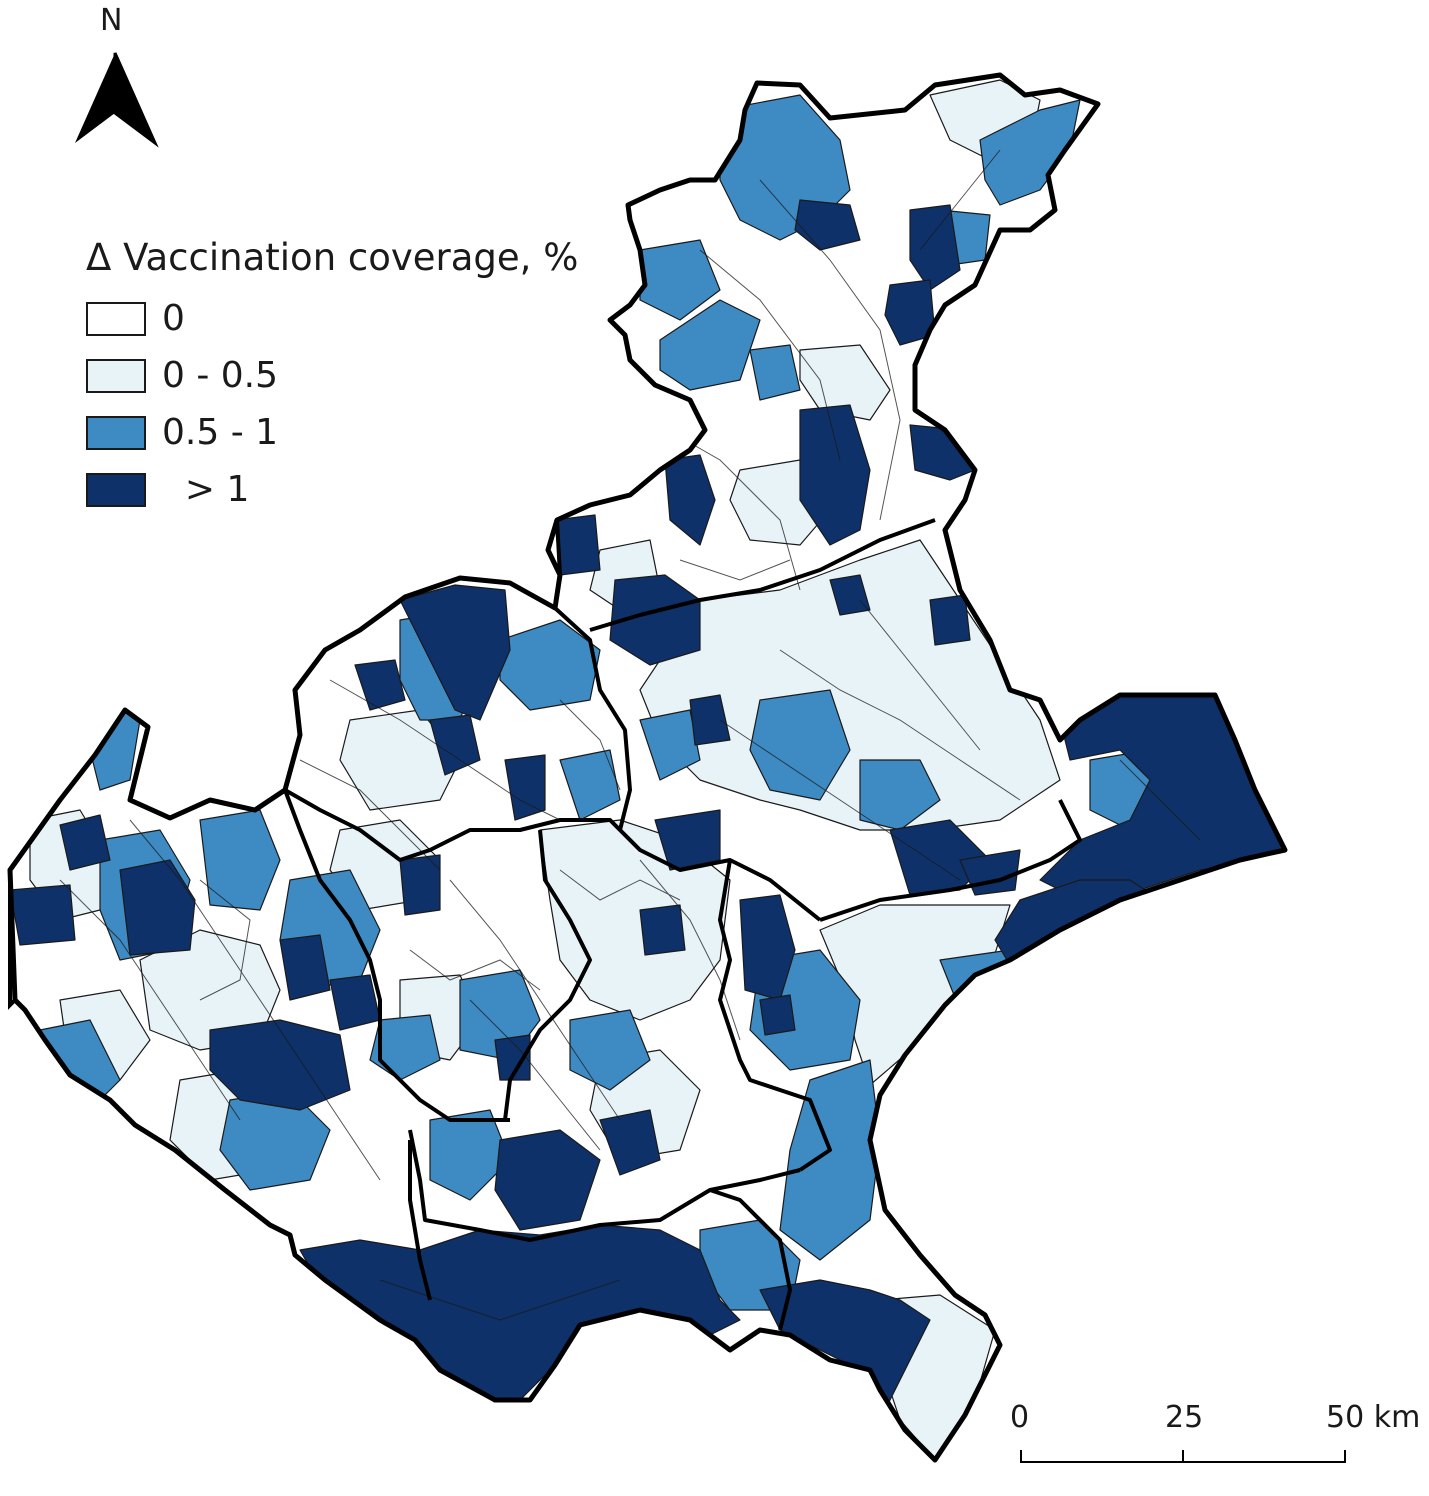 The width and height of the screenshot is (1429, 1496). I want to click on legend-item-0: 0, so click(332, 318).